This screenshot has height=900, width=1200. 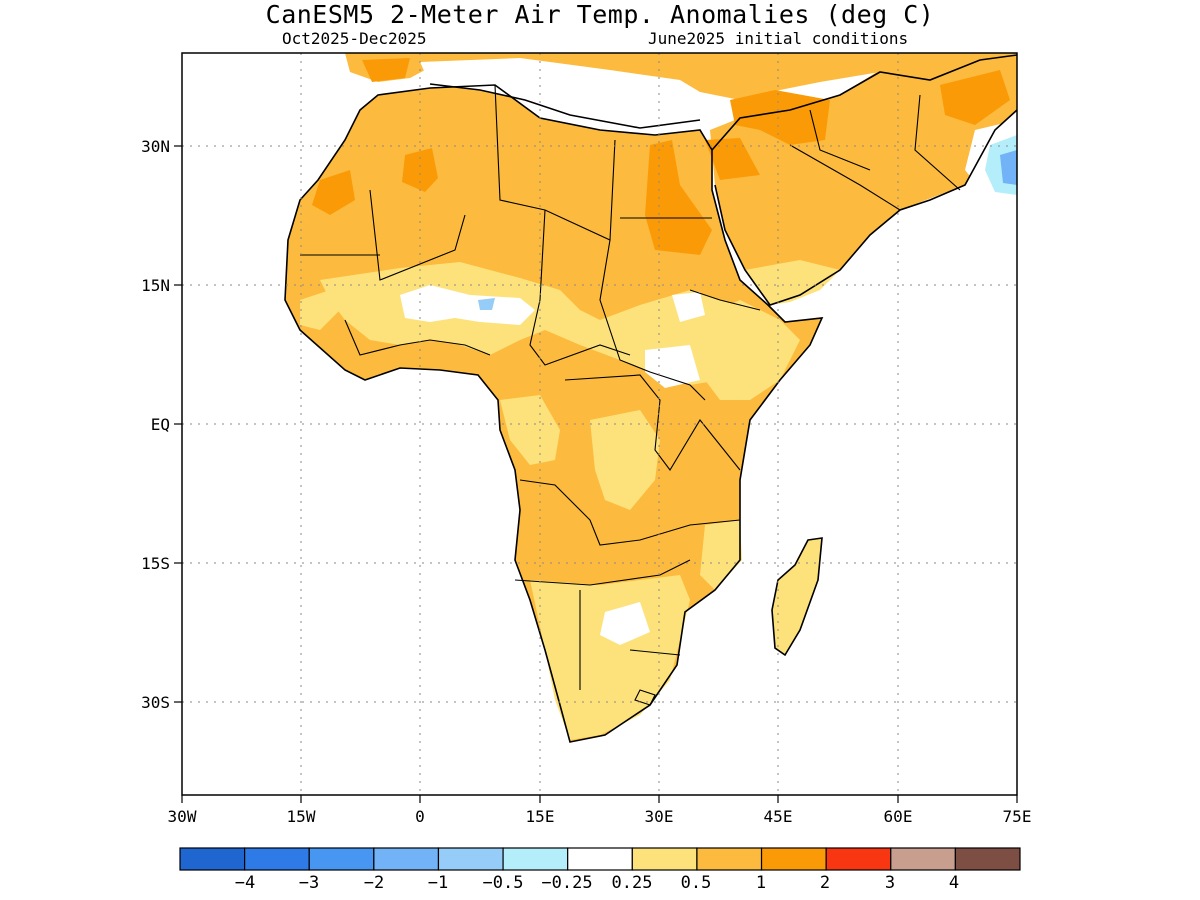 I want to click on lon-tick-15w: 15W, so click(x=301, y=816).